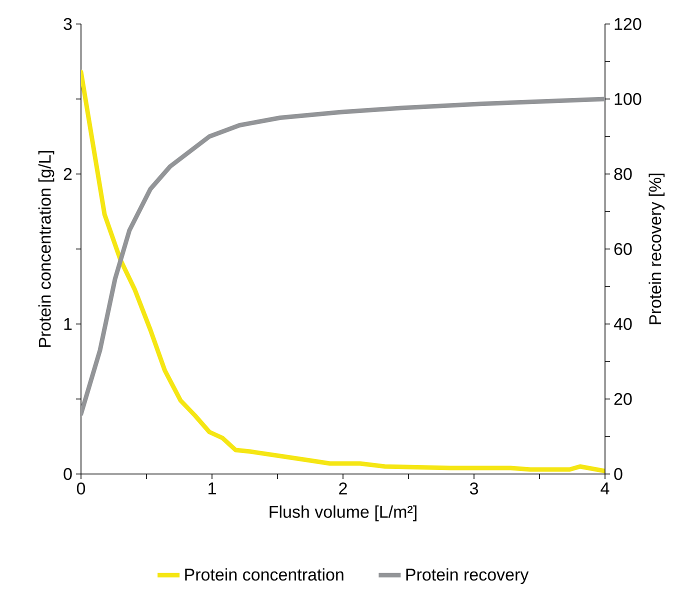  I want to click on x-tick-label: 1, so click(212, 488).